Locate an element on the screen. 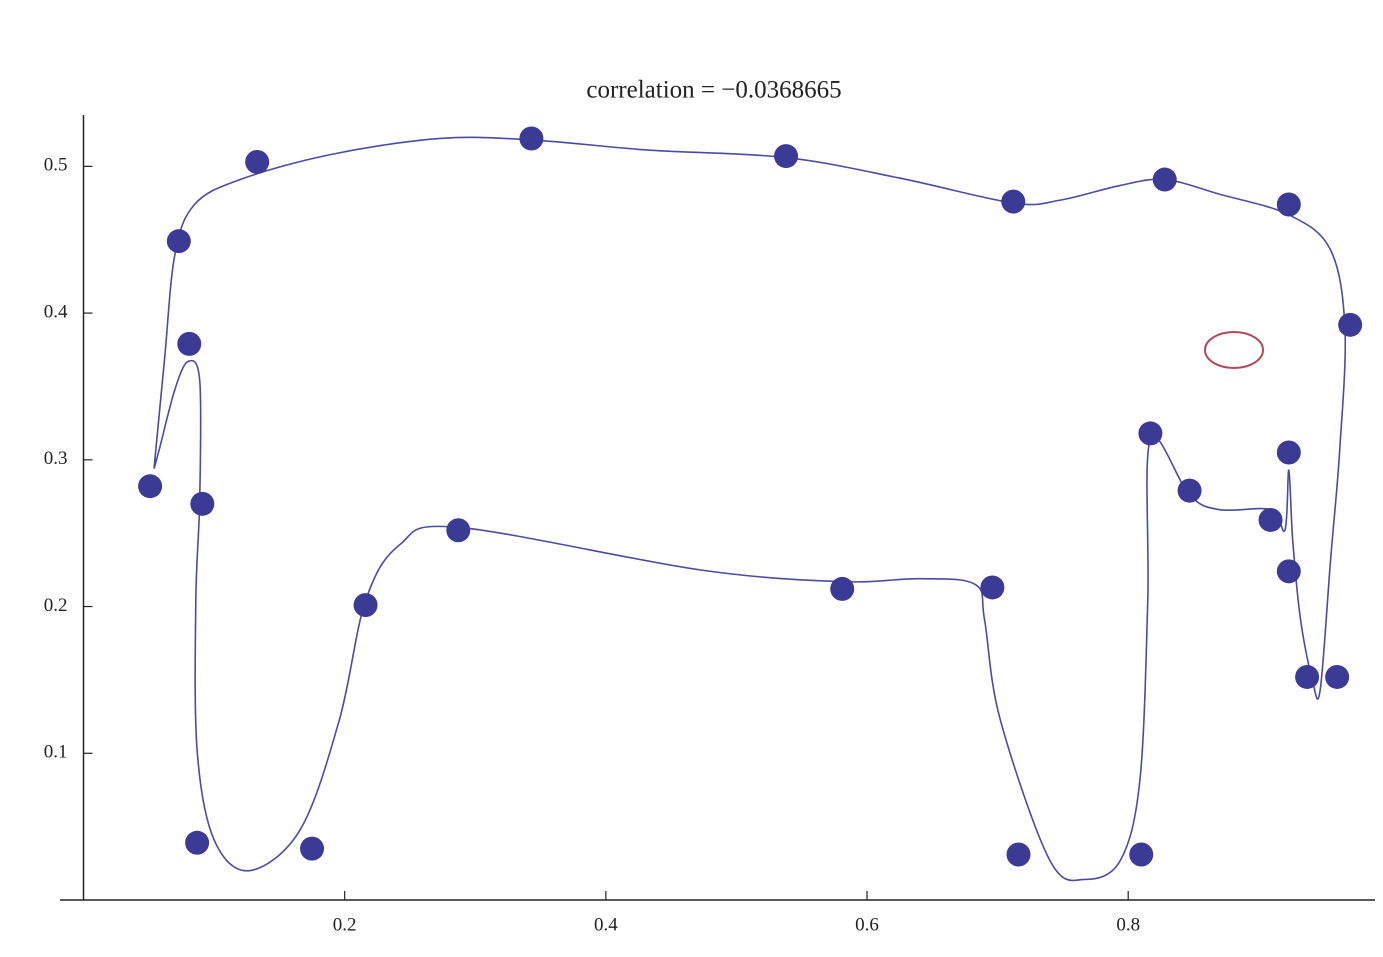 The height and width of the screenshot is (957, 1383). y-tick-label: 0.2 is located at coordinates (56, 605).